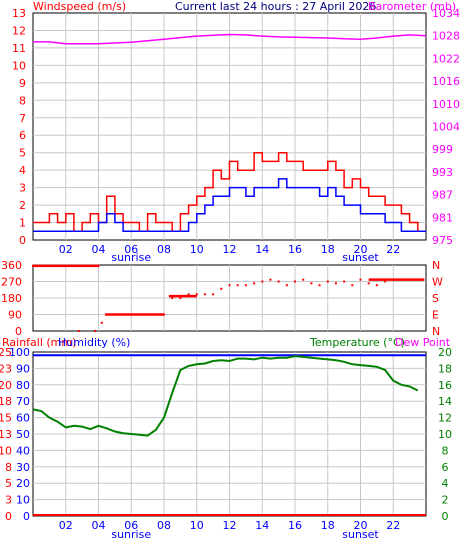  Describe the element at coordinates (22, 118) in the screenshot. I see `windspeed-tick-label: 7` at that location.